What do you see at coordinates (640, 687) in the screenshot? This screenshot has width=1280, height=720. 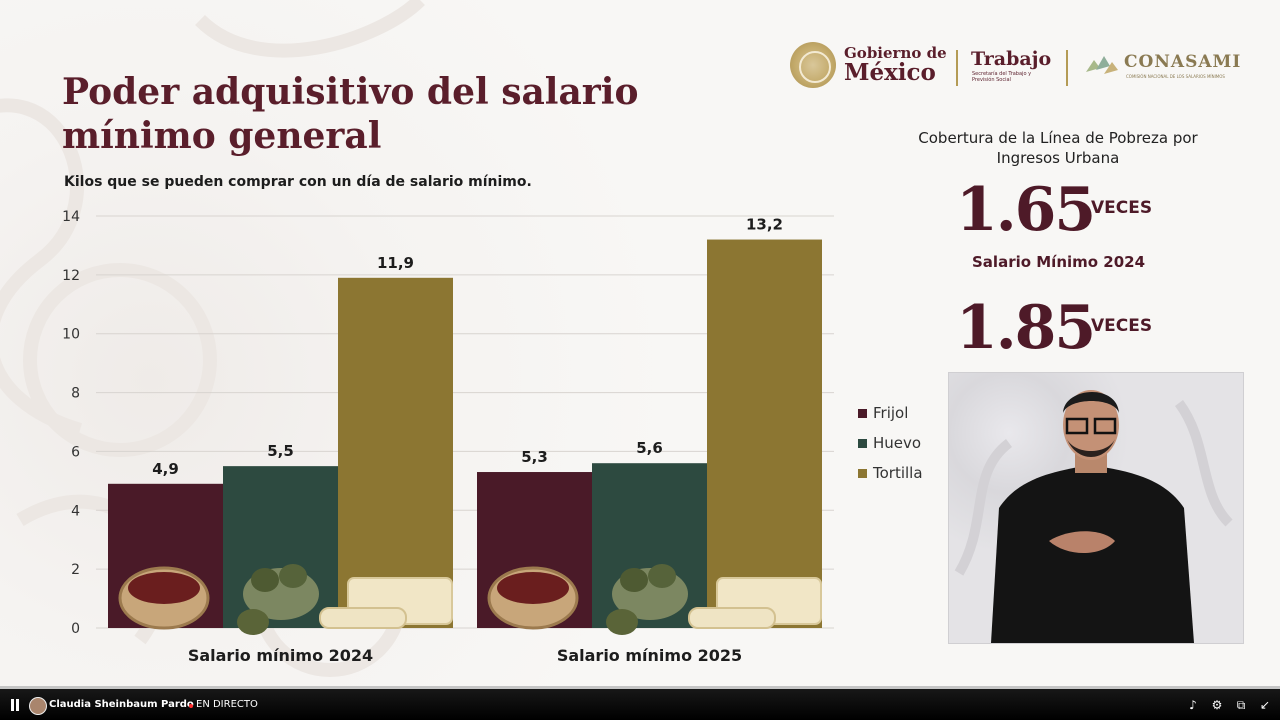 I see `video-progress-bar` at bounding box center [640, 687].